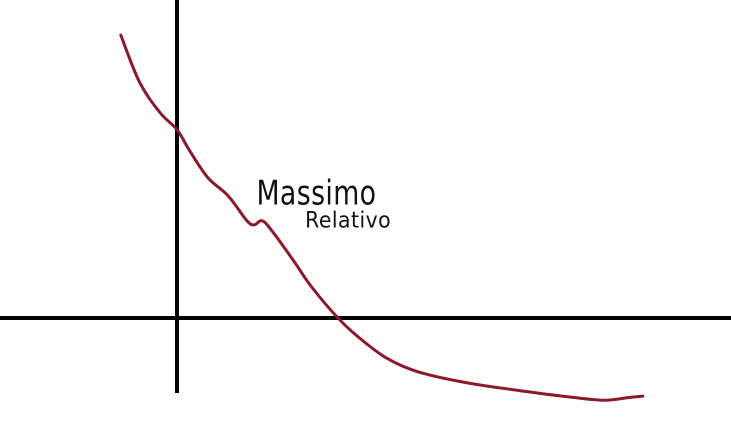 Image resolution: width=731 pixels, height=431 pixels. What do you see at coordinates (348, 221) in the screenshot?
I see `annotation-relativo: Relativo` at bounding box center [348, 221].